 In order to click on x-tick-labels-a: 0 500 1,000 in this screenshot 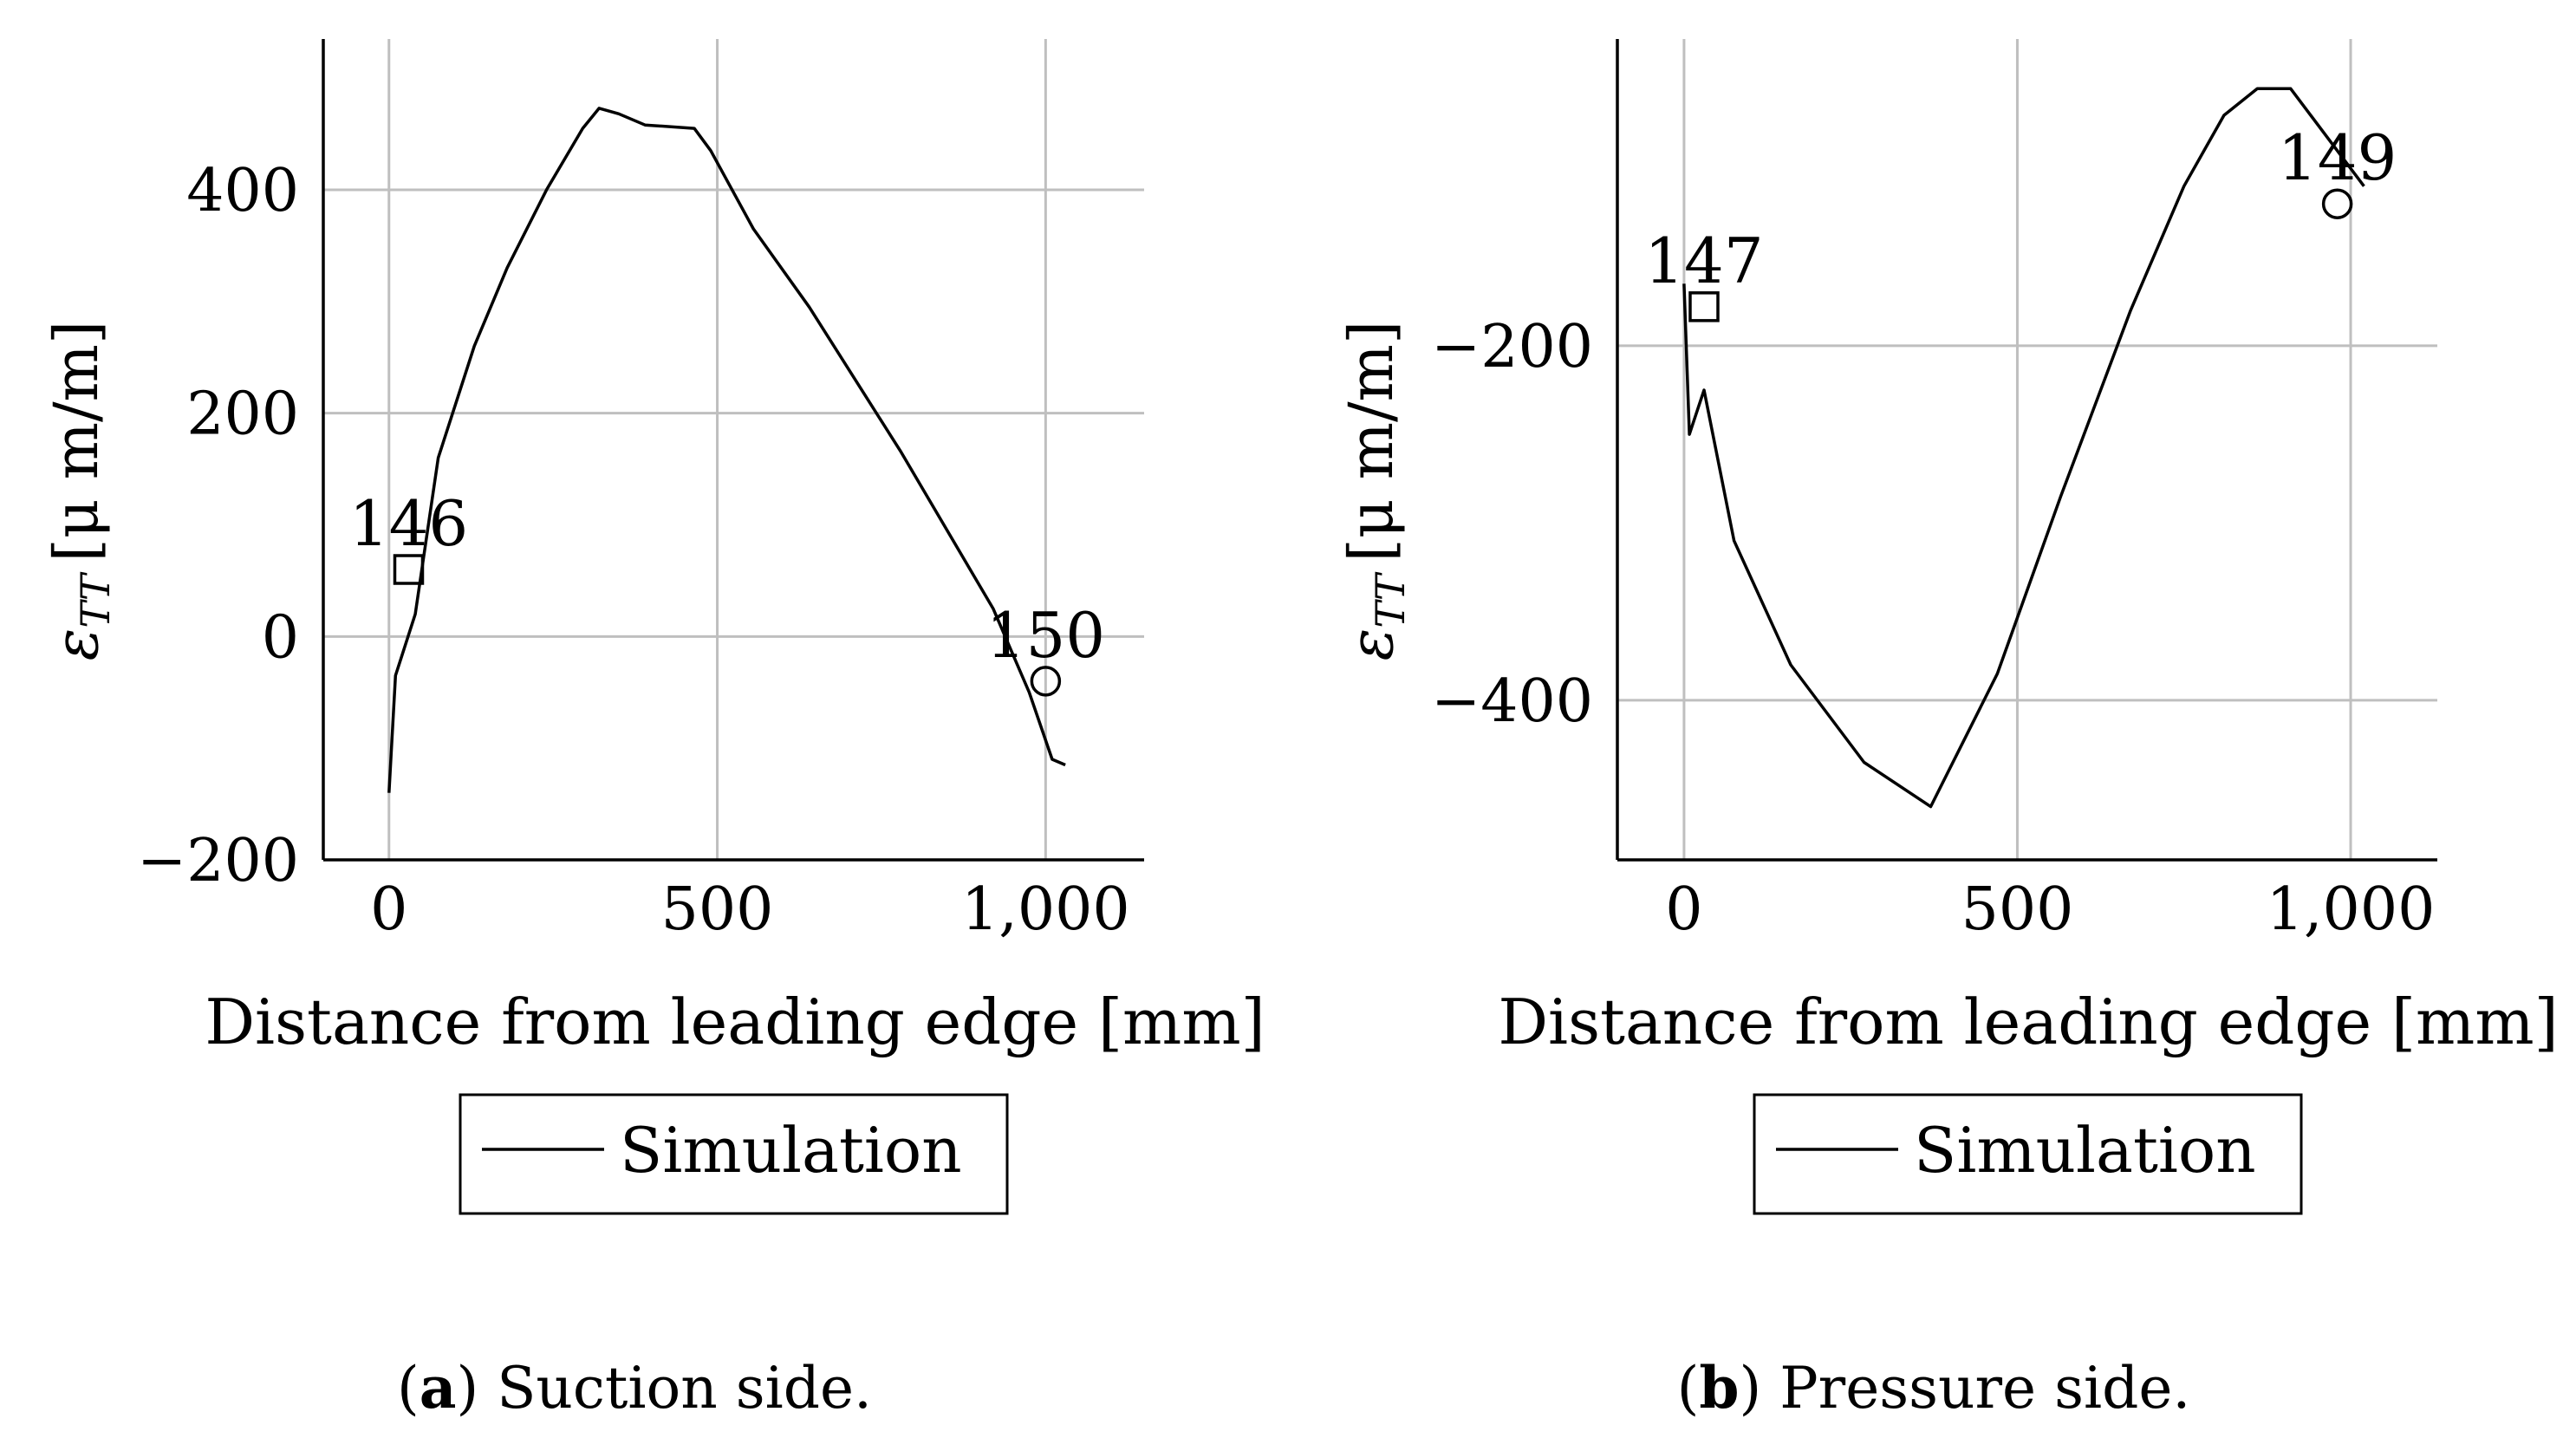, I will do `click(750, 910)`.